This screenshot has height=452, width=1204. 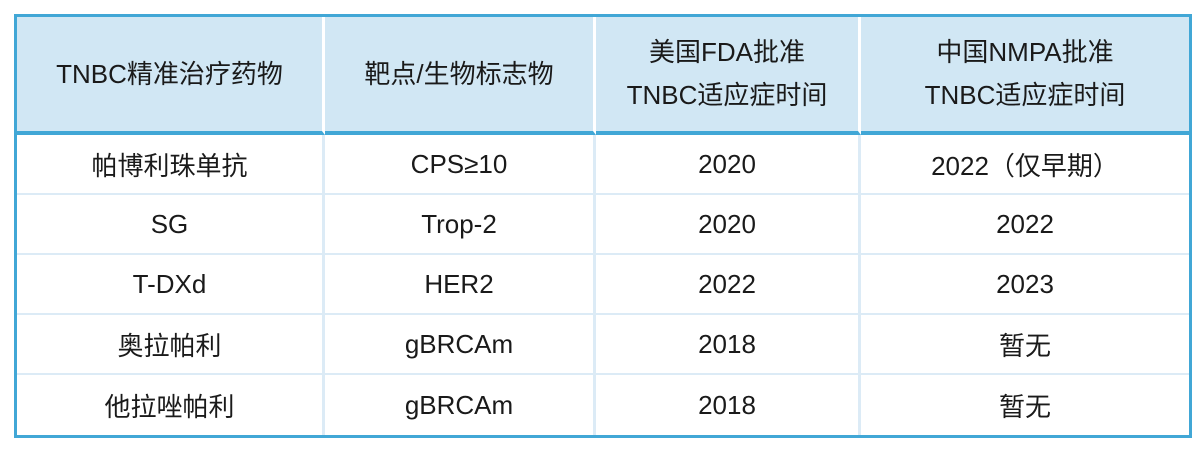 What do you see at coordinates (1025, 165) in the screenshot?
I see `cell-nmpa-year: 2022（仅早期）` at bounding box center [1025, 165].